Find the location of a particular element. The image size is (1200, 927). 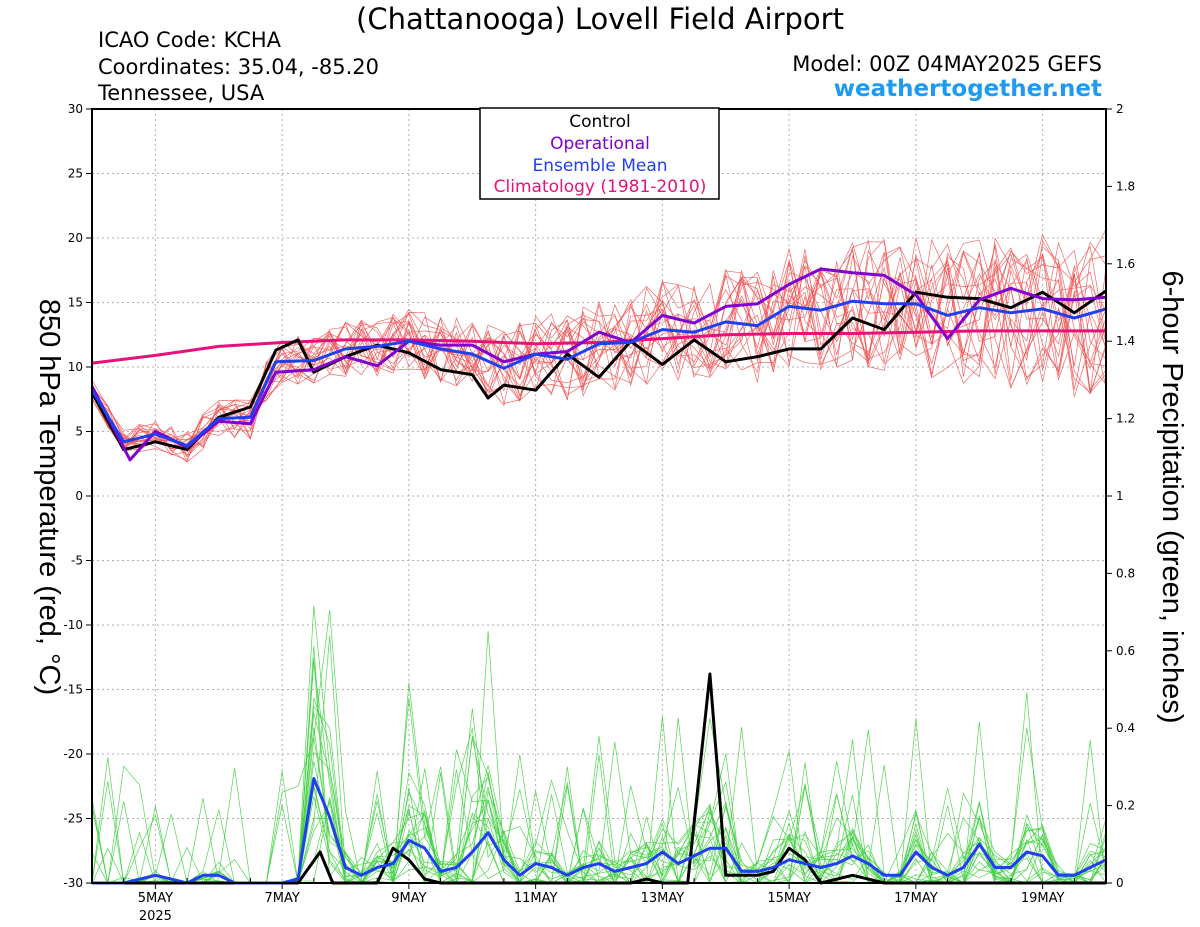

y2-tick-label: 0.2 is located at coordinates (1125, 806).